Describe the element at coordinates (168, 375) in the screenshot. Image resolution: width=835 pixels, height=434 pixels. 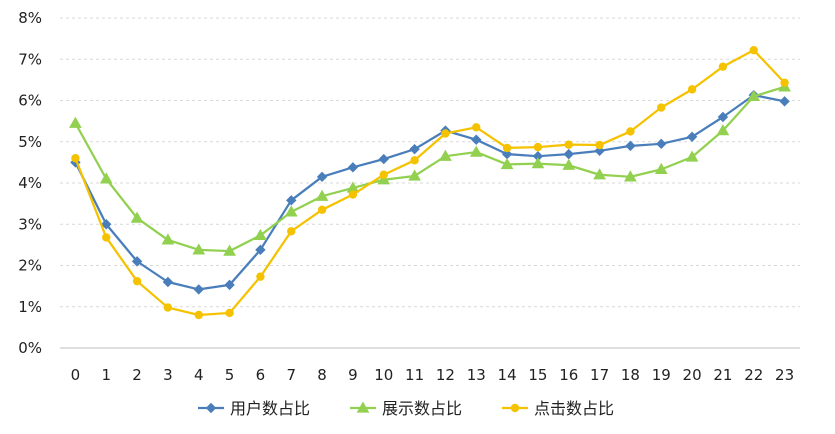
I see `x-tick-label: 3` at that location.